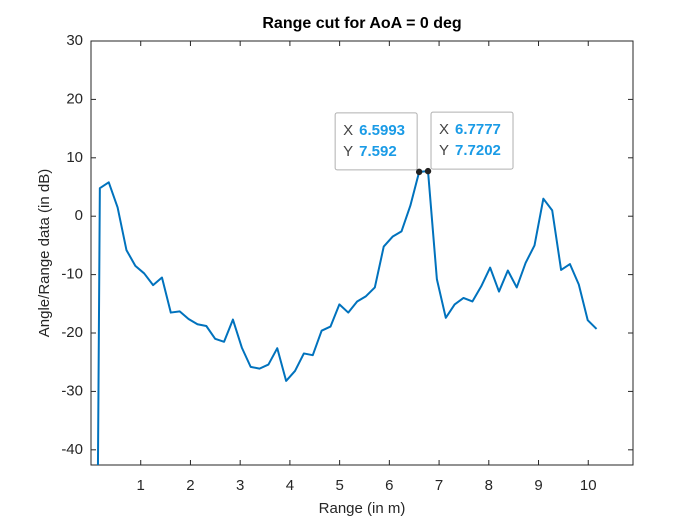 The width and height of the screenshot is (700, 525). Describe the element at coordinates (141, 485) in the screenshot. I see `x-tick-label: 1` at that location.